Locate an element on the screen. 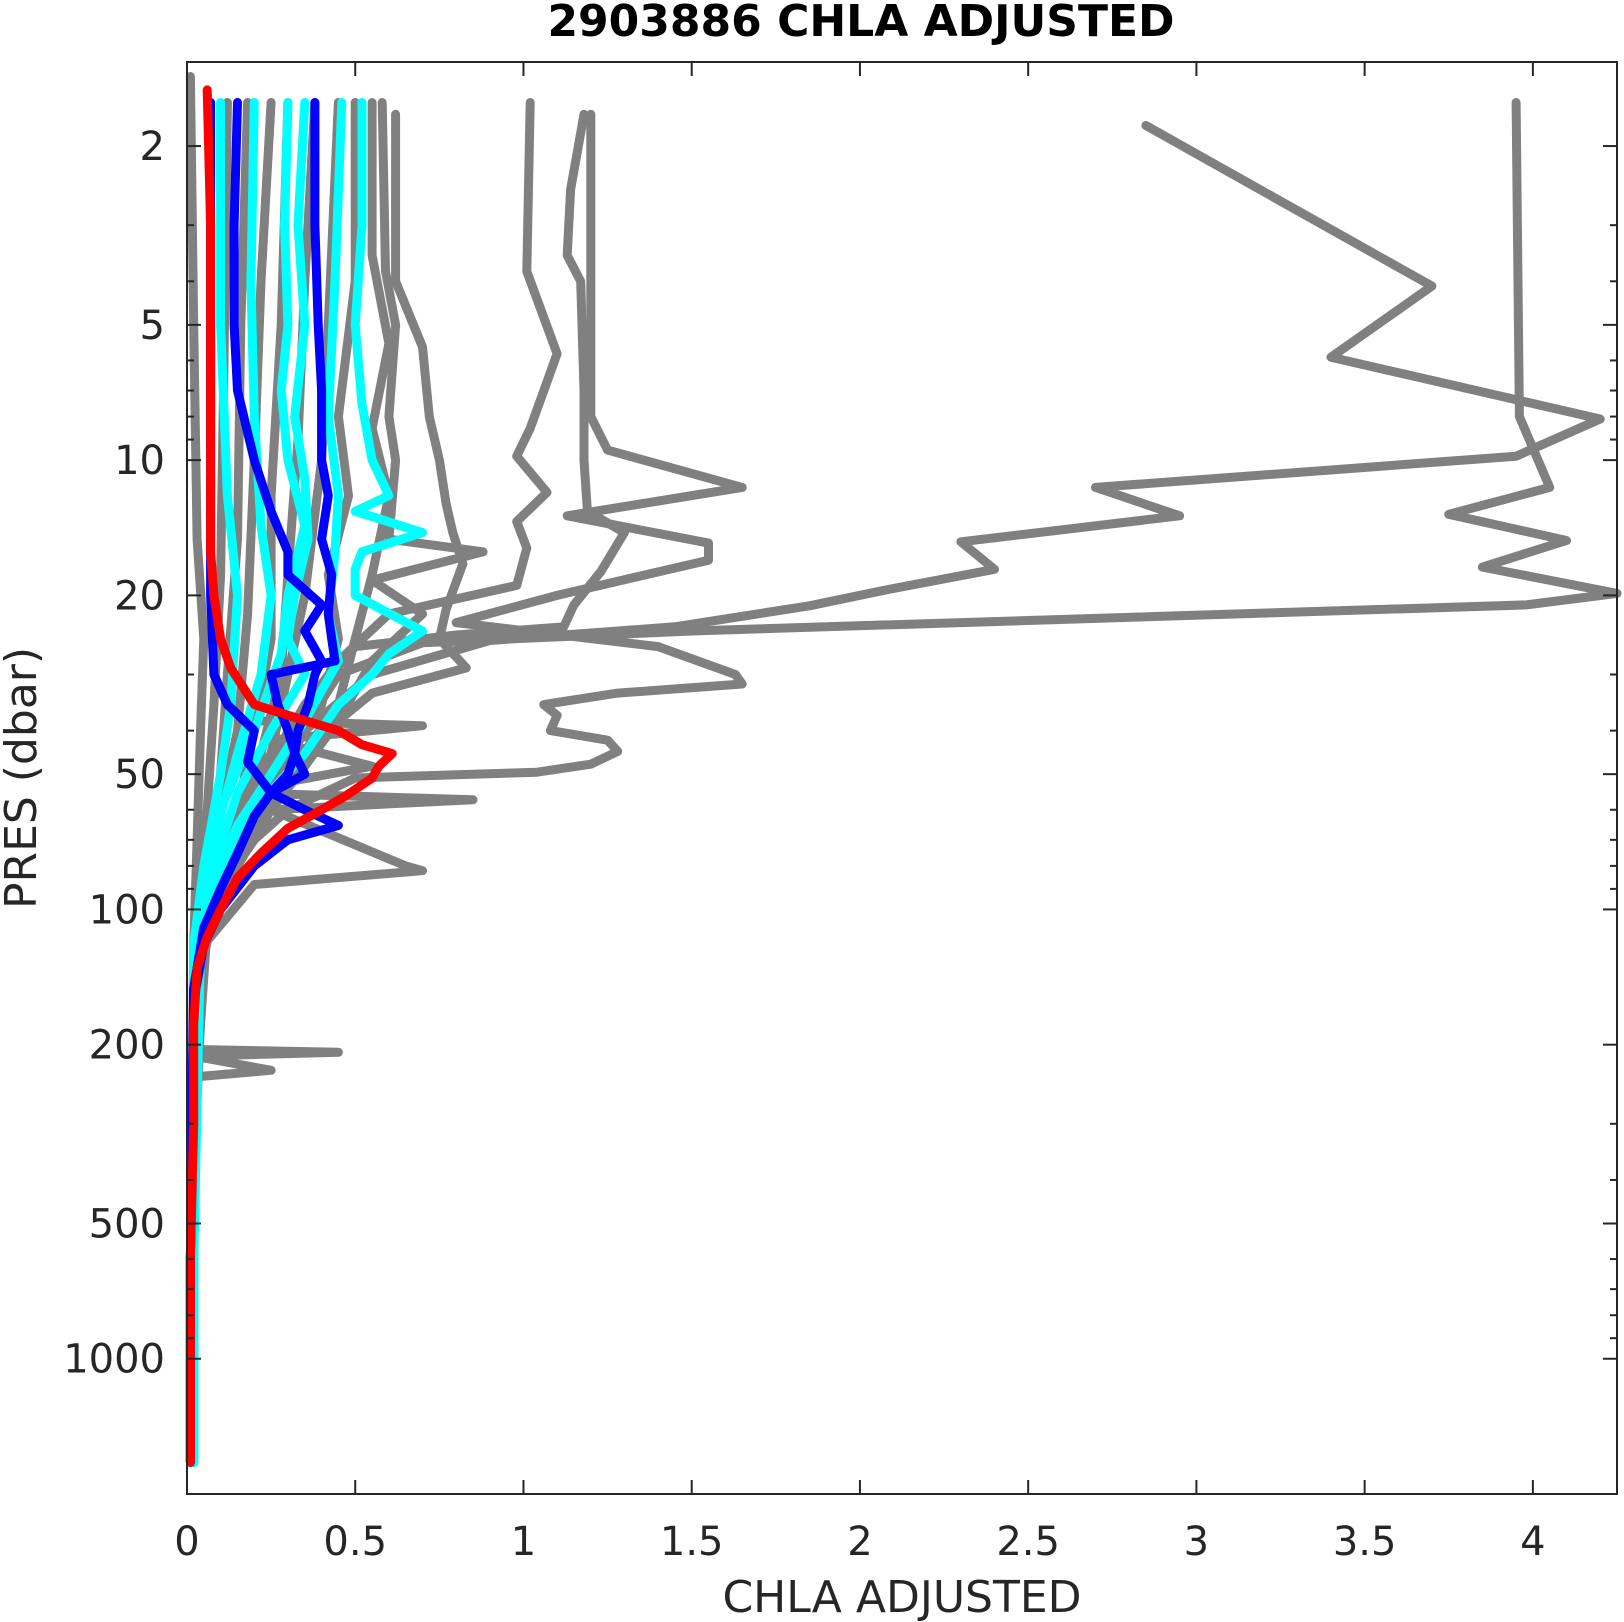 This screenshot has width=1624, height=1622. x-tick-label: 3.5 is located at coordinates (1365, 1542).